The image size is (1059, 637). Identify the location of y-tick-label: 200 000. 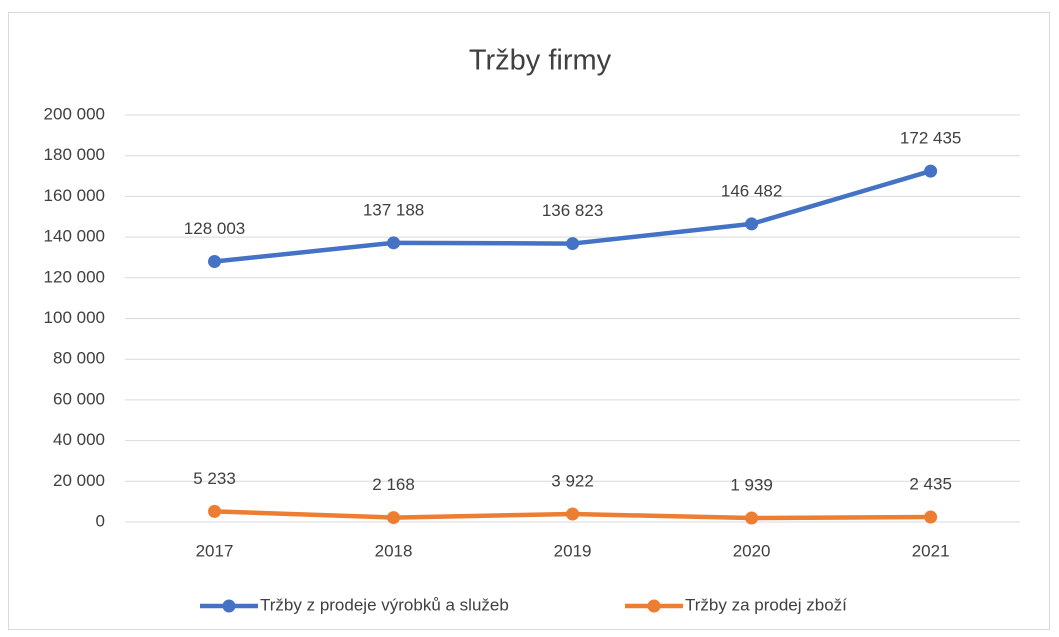
(74, 113).